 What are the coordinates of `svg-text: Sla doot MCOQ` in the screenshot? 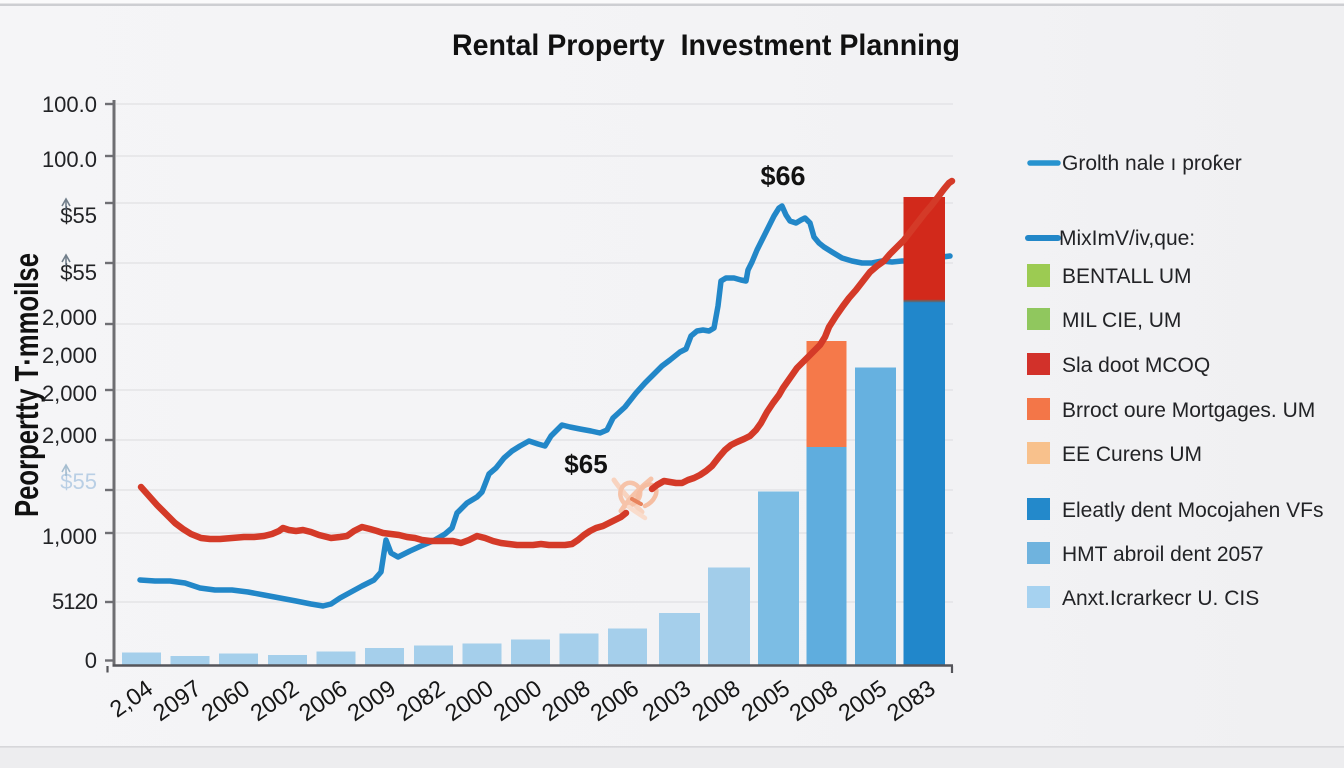 It's located at (1136, 365).